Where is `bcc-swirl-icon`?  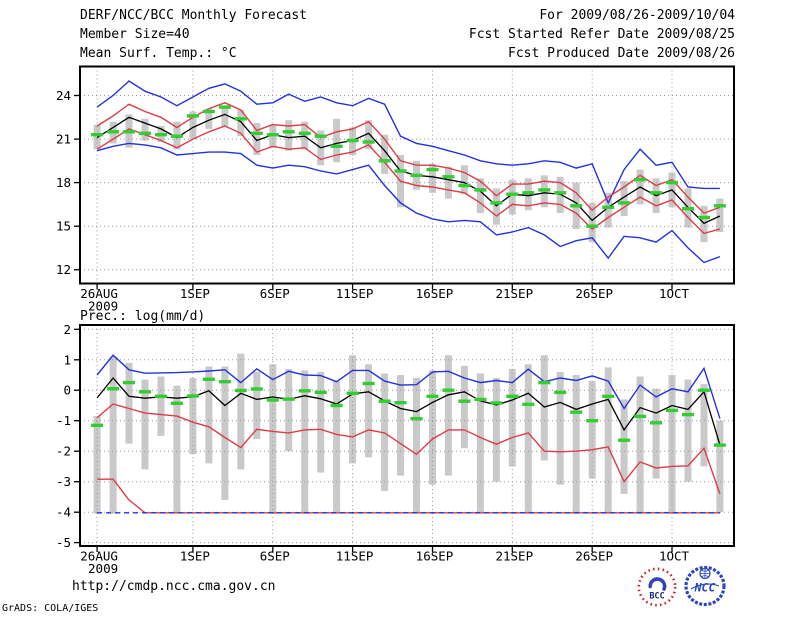 bcc-swirl-icon is located at coordinates (657, 584).